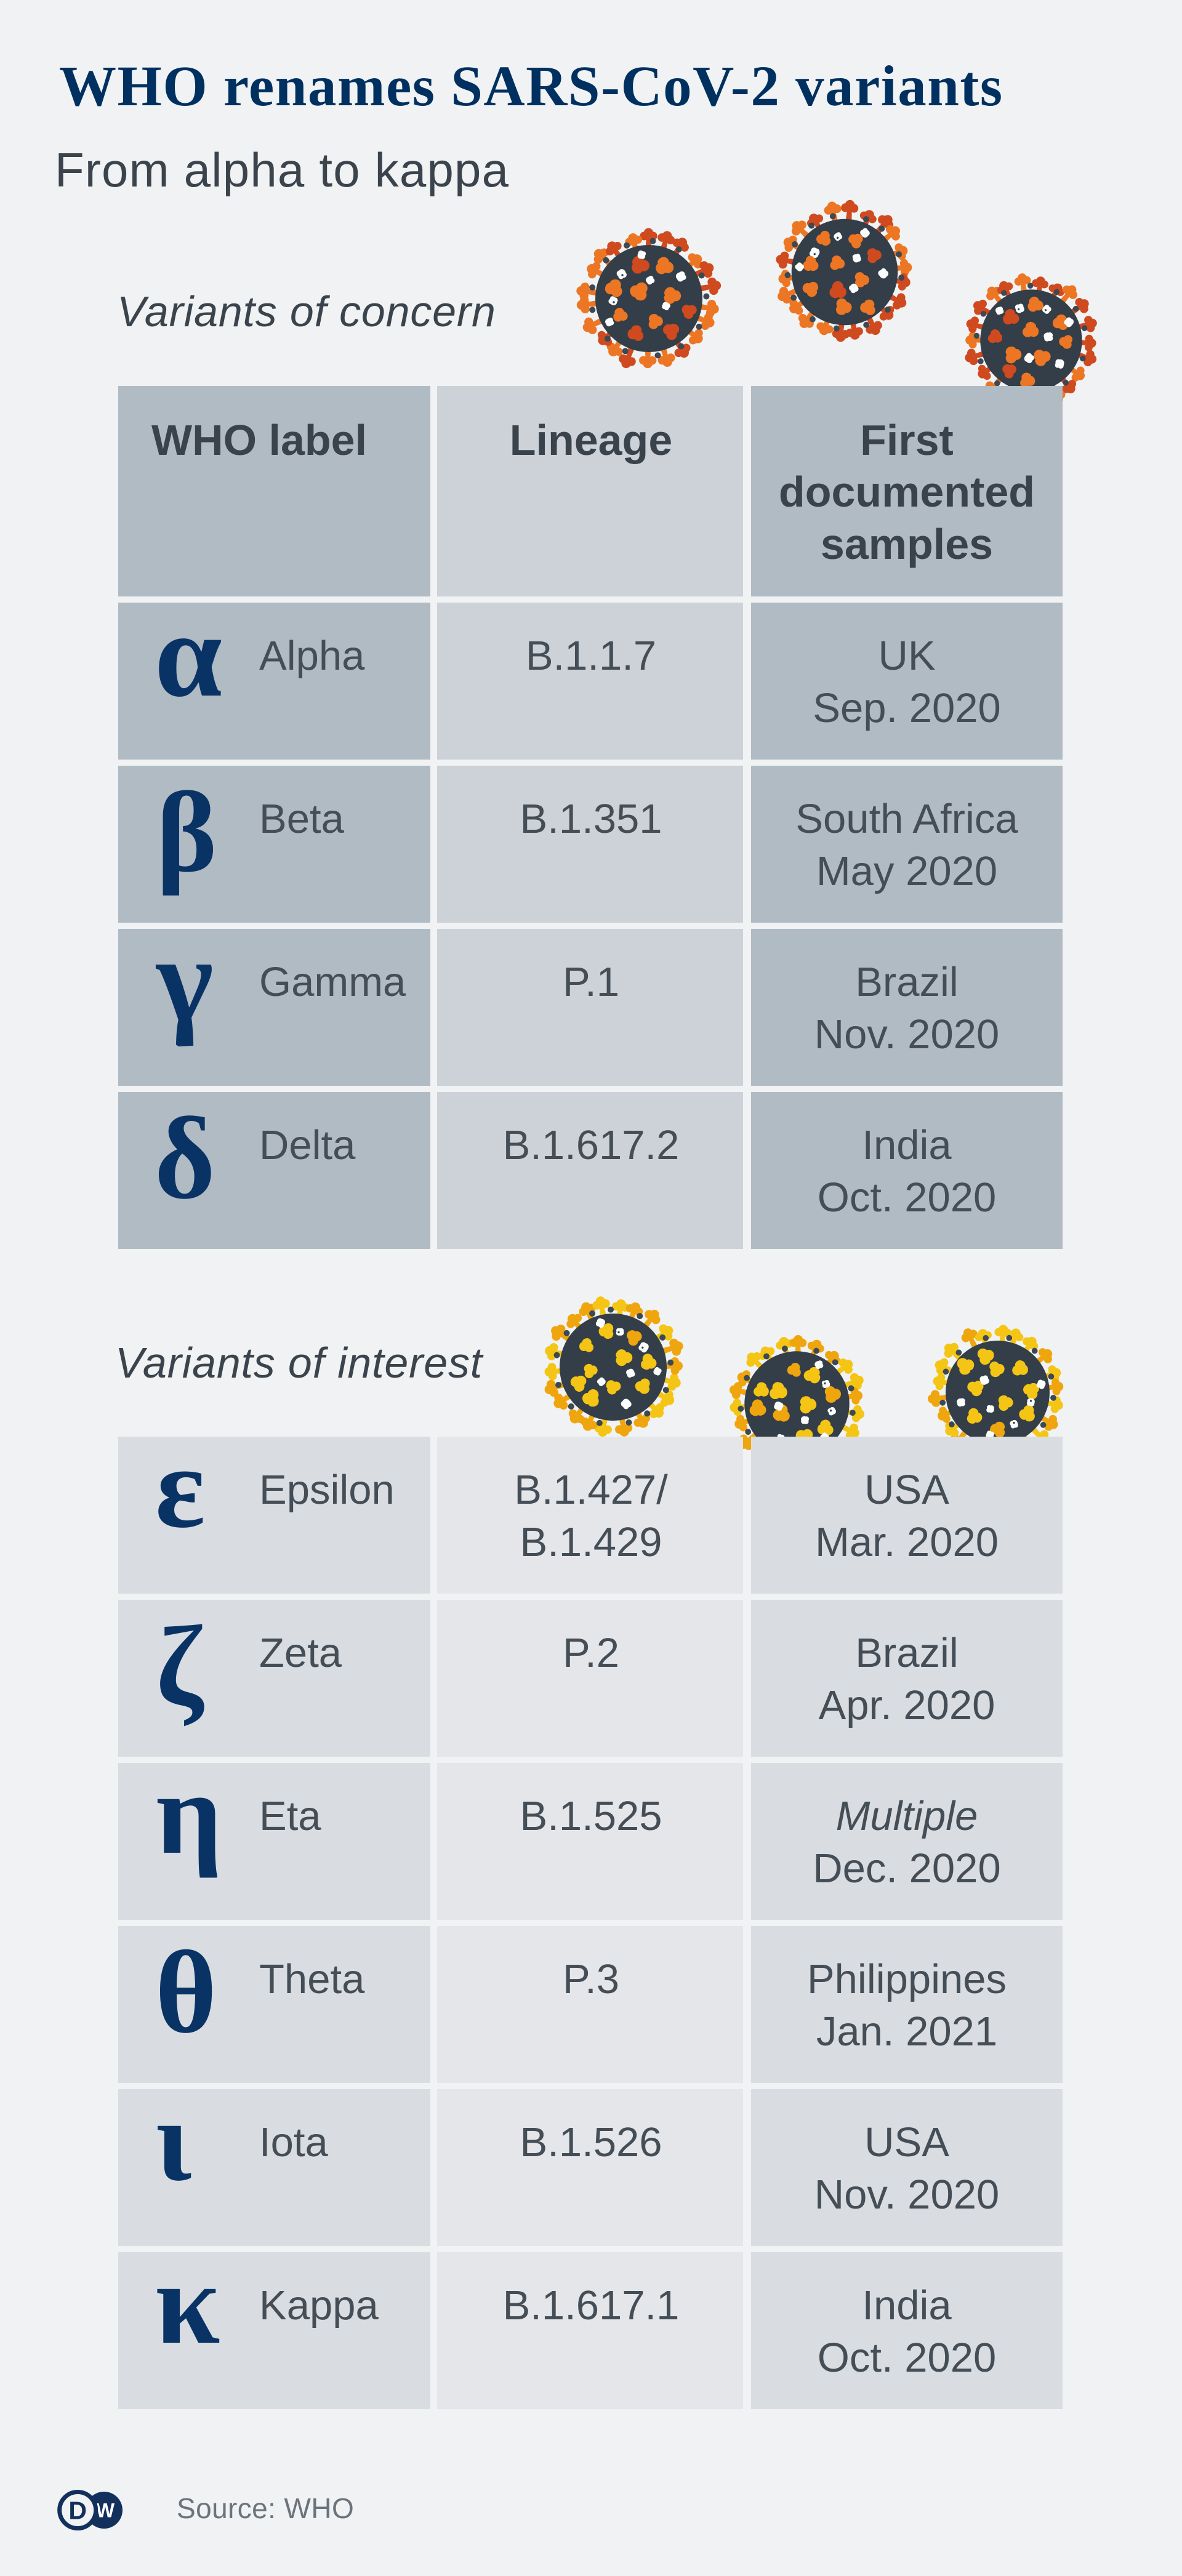 The image size is (1182, 2576). Describe the element at coordinates (105, 2511) in the screenshot. I see `svg-text: W` at that location.